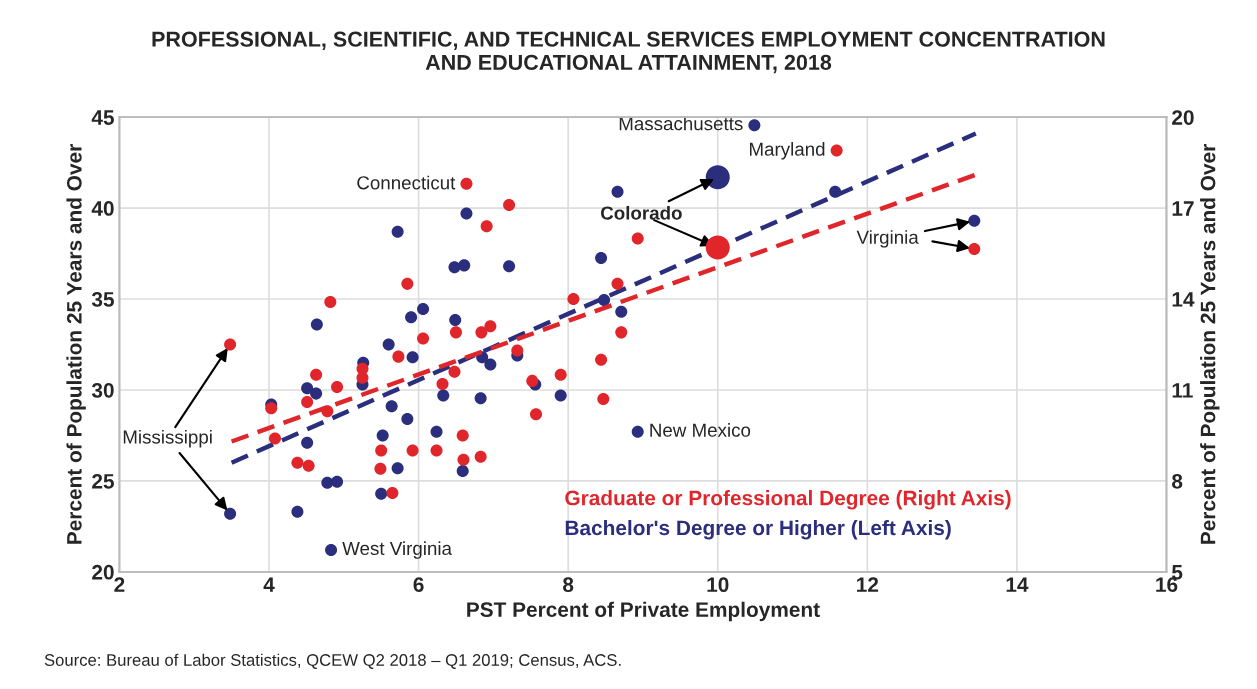 The width and height of the screenshot is (1257, 689). What do you see at coordinates (787, 151) in the screenshot?
I see `annotation: Maryland` at bounding box center [787, 151].